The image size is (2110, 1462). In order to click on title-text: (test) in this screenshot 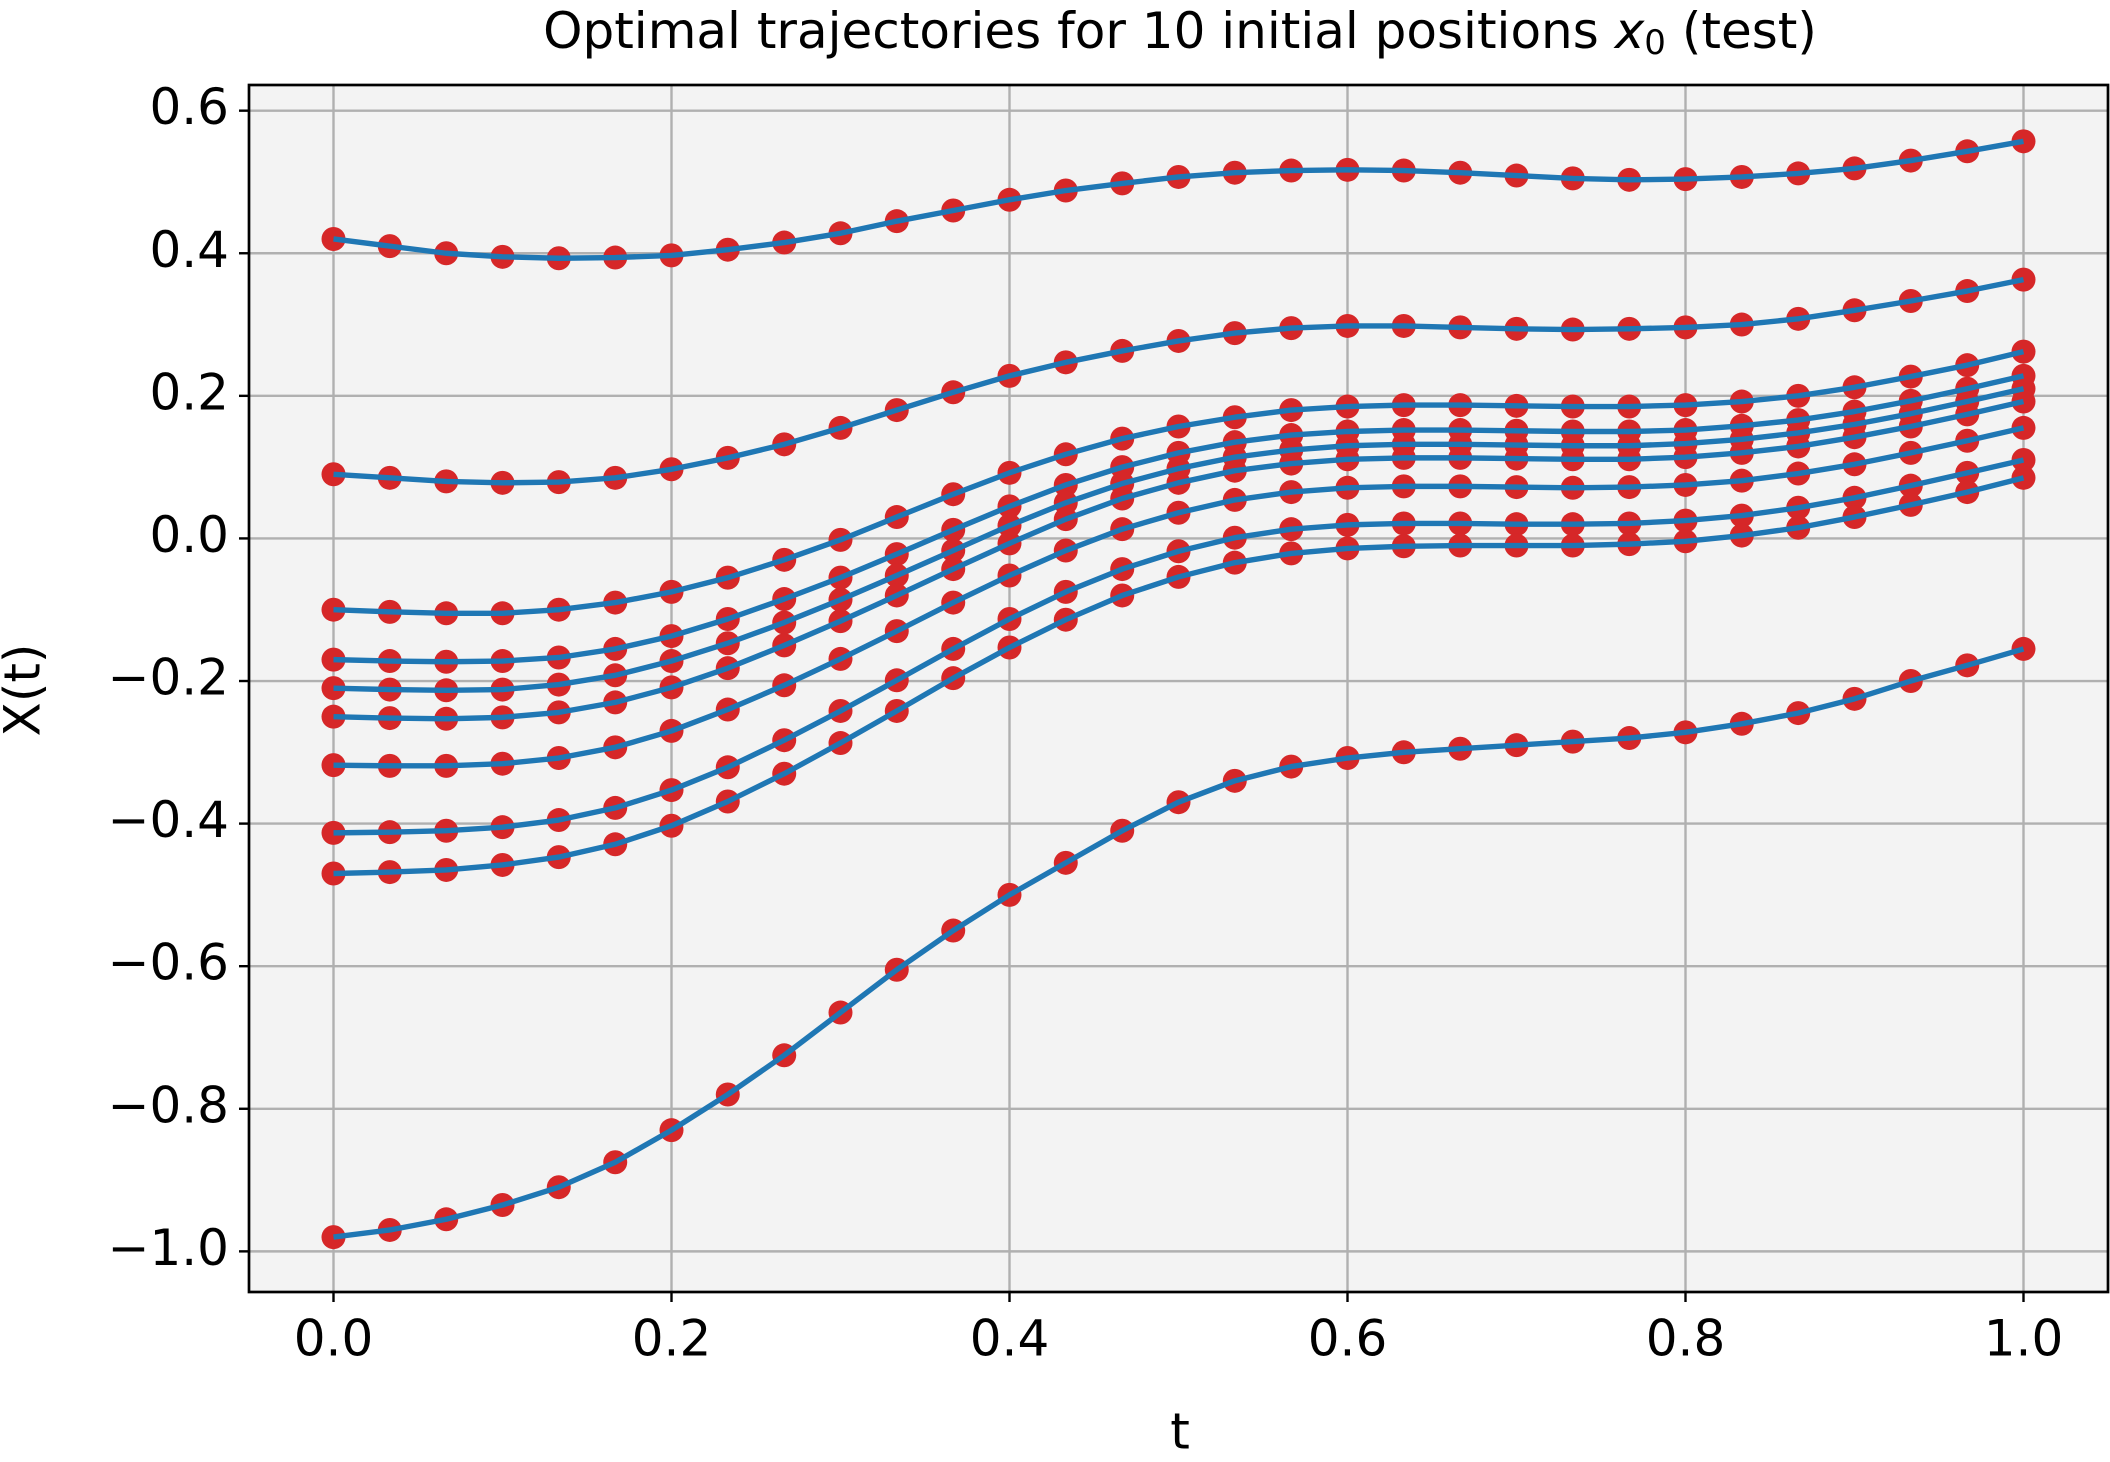, I will do `click(1749, 31)`.